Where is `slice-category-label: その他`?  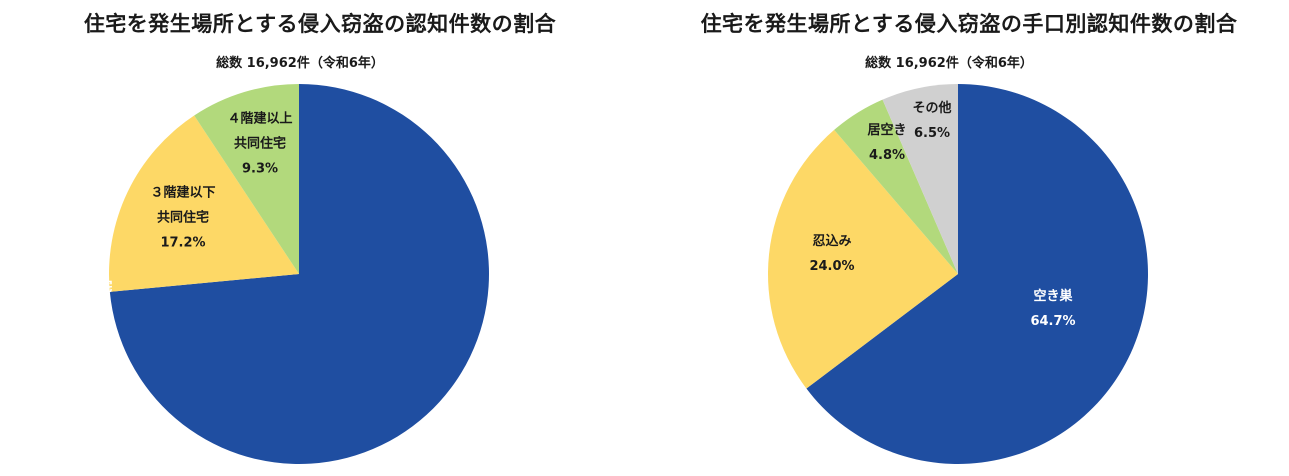 slice-category-label: その他 is located at coordinates (931, 108).